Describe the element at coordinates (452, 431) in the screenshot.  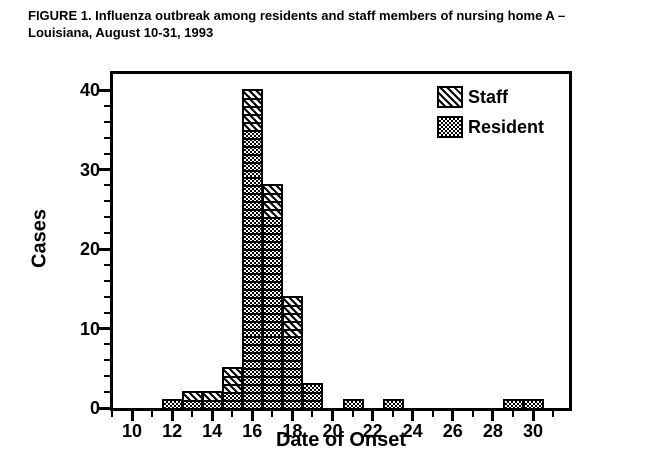
I see `x-tick-label: 26` at that location.